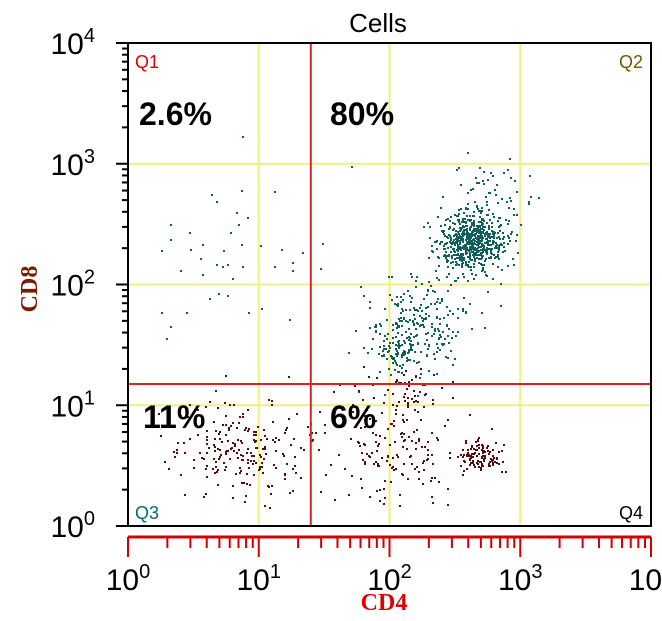 Image resolution: width=662 pixels, height=621 pixels. What do you see at coordinates (378, 23) in the screenshot?
I see `chart-title: Cells` at bounding box center [378, 23].